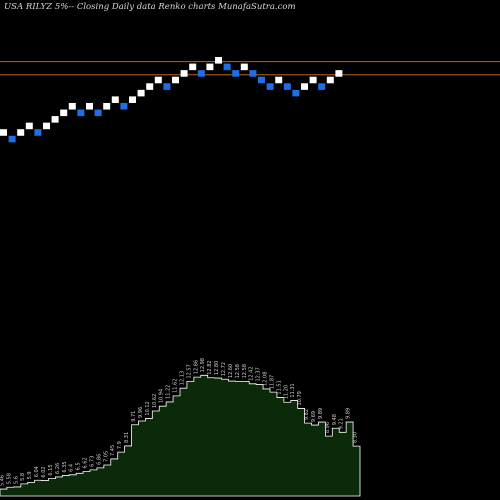 Image resolution: width=500 pixels, height=500 pixels. Describe the element at coordinates (189, 371) in the screenshot. I see `volume-label: 12.57` at that location.